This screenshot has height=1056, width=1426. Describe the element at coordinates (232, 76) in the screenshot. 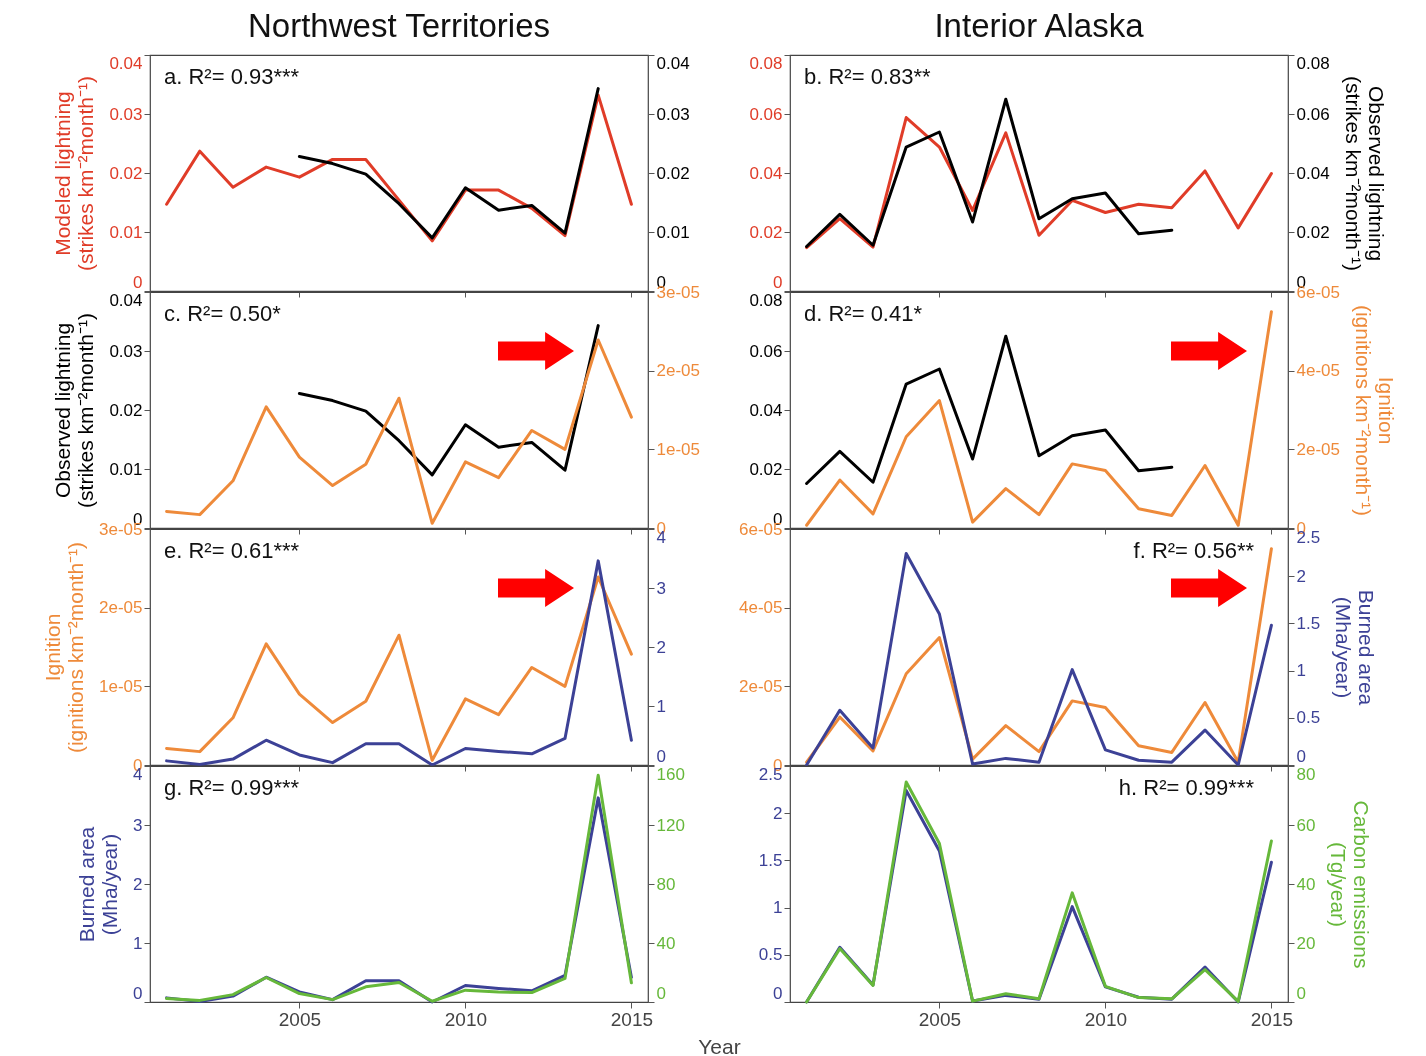

I see `annotation: a. R²= 0.93***` at that location.